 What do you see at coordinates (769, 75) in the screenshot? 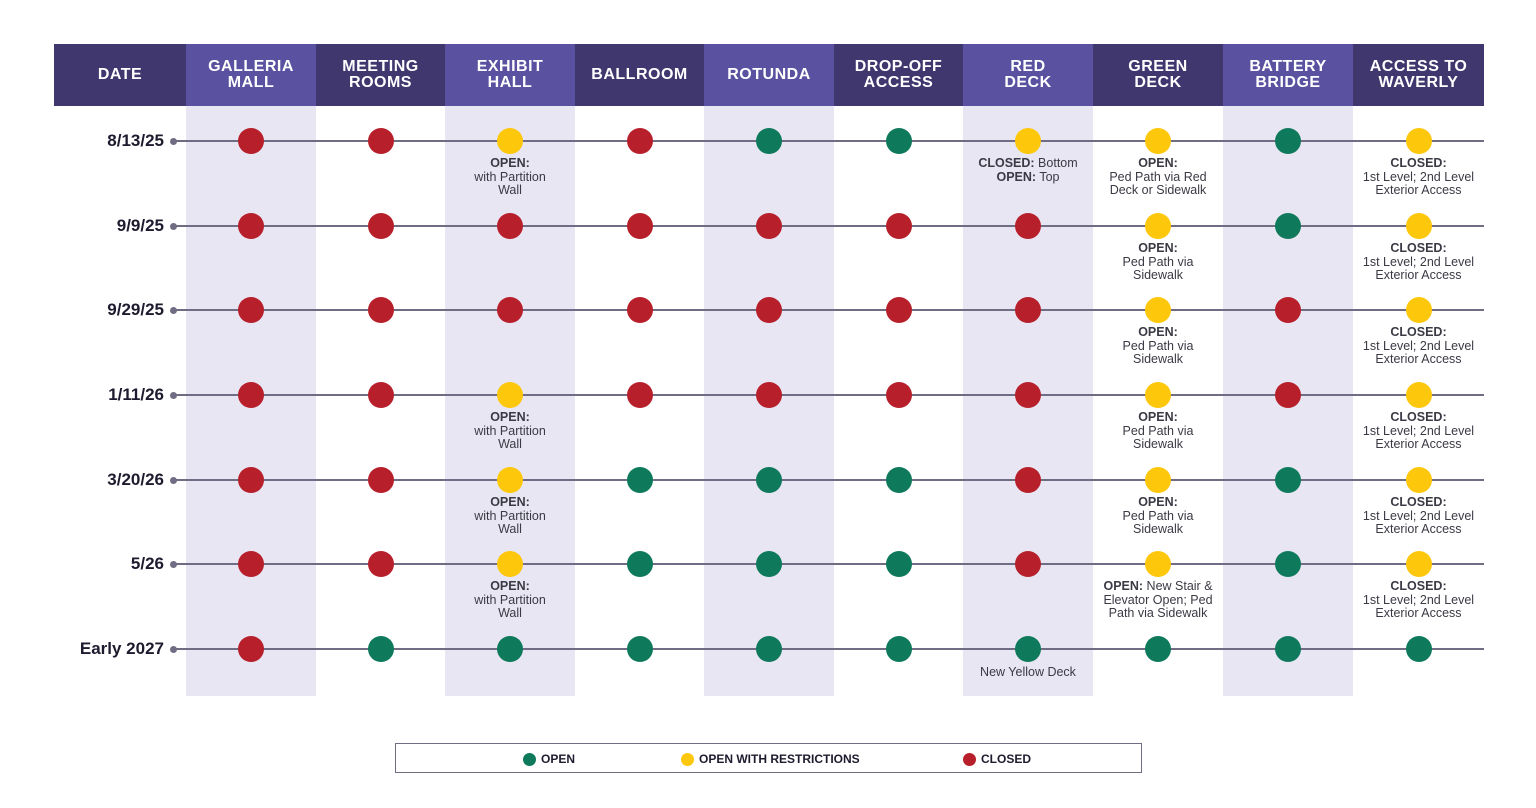
I see `column-header-rotunda: ROTUNDA` at bounding box center [769, 75].